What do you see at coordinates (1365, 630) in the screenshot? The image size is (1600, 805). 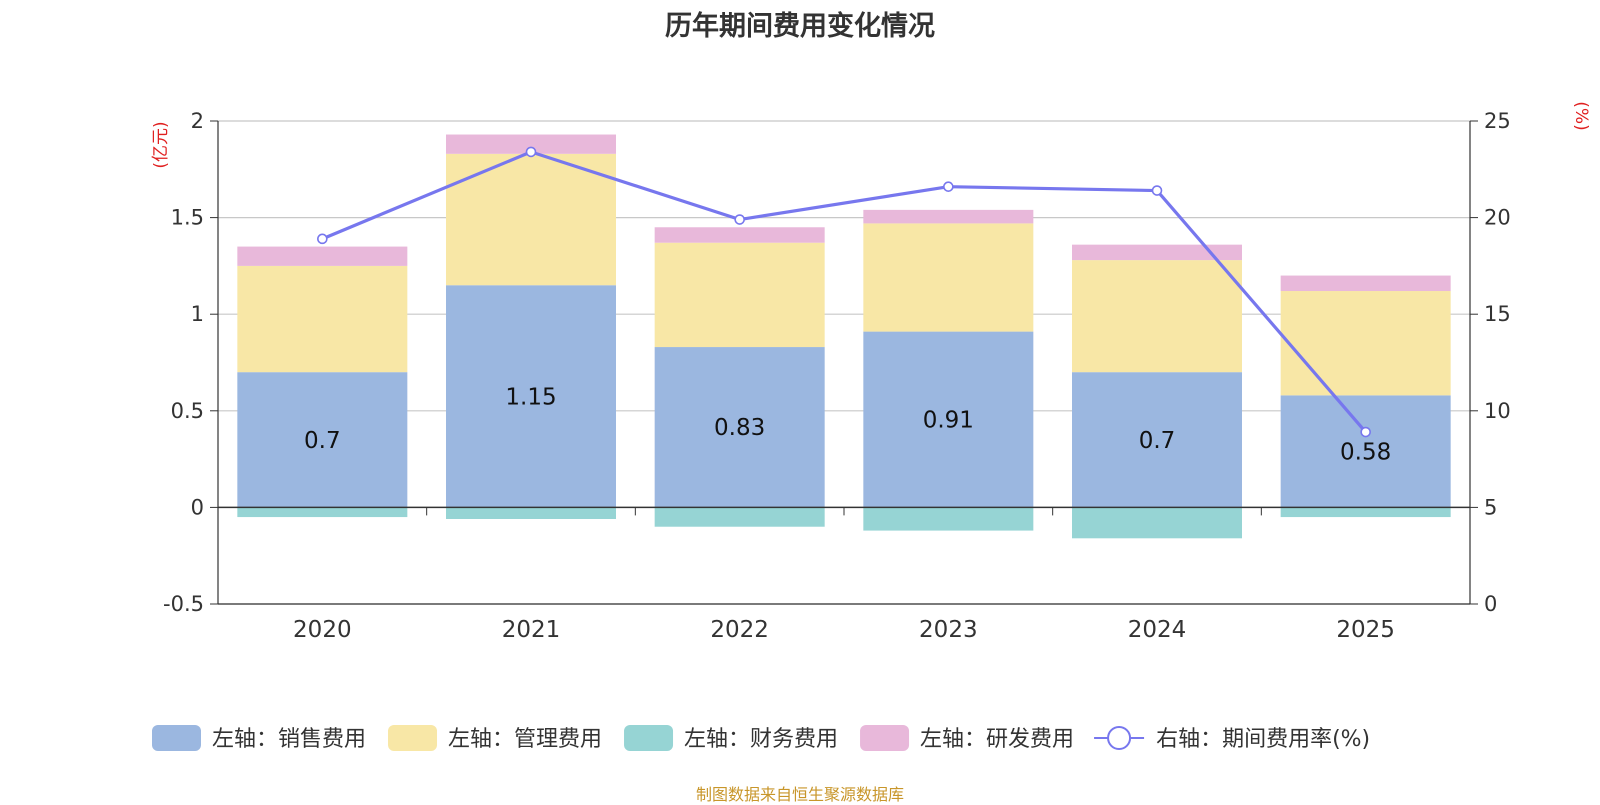 I see `x-tick-label: 2025` at bounding box center [1365, 630].